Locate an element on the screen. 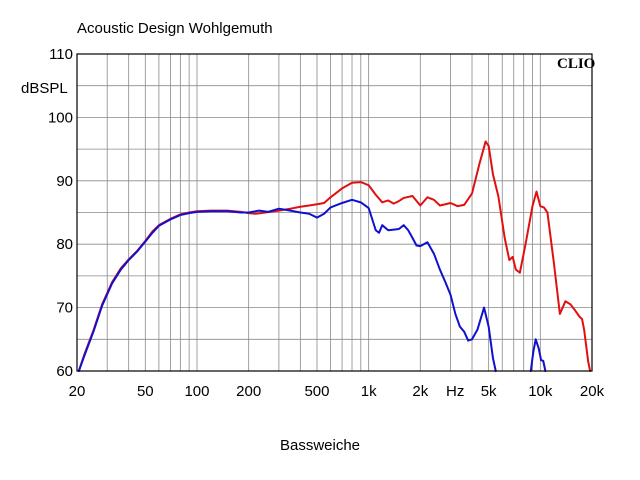 Image resolution: width=640 pixels, height=480 pixels. clio-brand-mark: CLIO is located at coordinates (576, 64).